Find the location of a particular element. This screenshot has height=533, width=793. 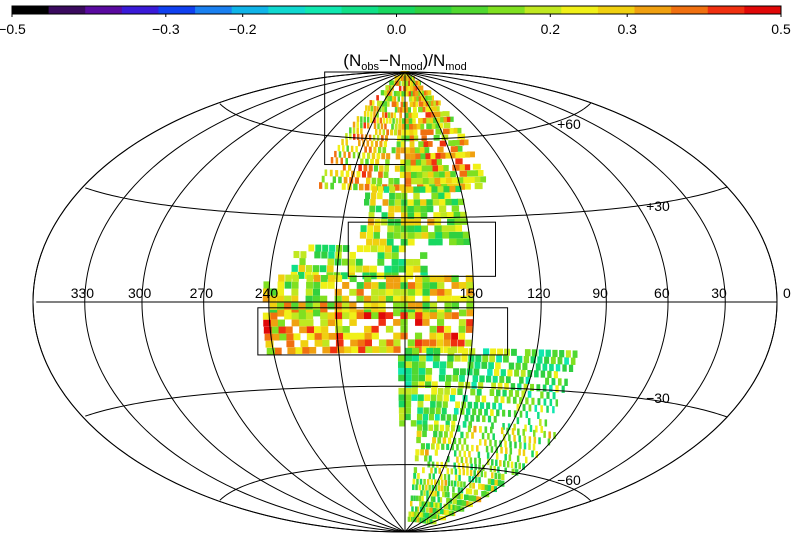

longitude-label: 90 is located at coordinates (600, 293).